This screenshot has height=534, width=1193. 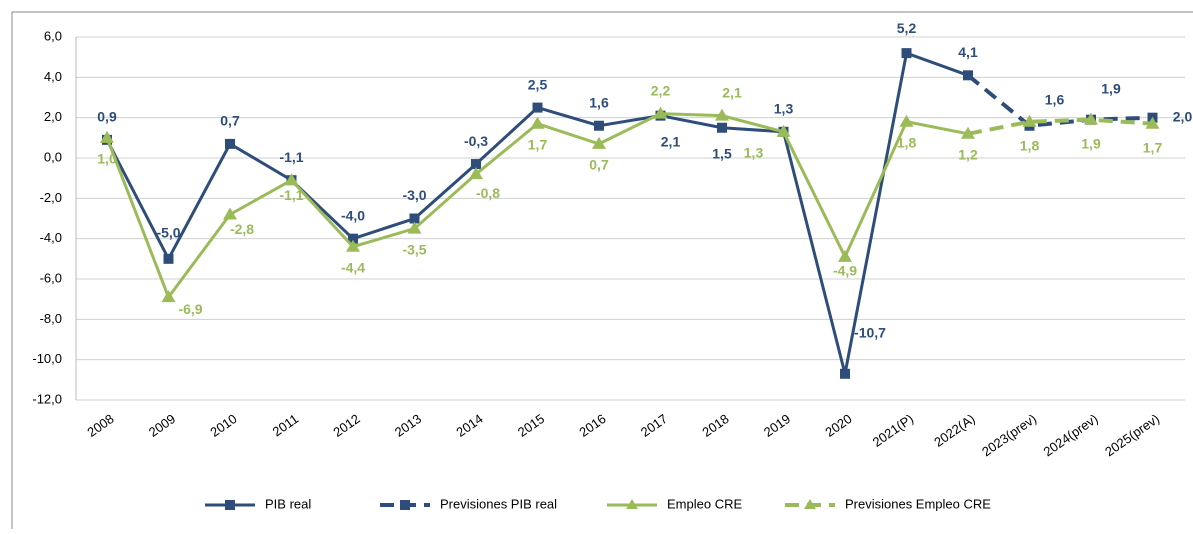 What do you see at coordinates (715, 425) in the screenshot?
I see `x-tick-label: 2018` at bounding box center [715, 425].